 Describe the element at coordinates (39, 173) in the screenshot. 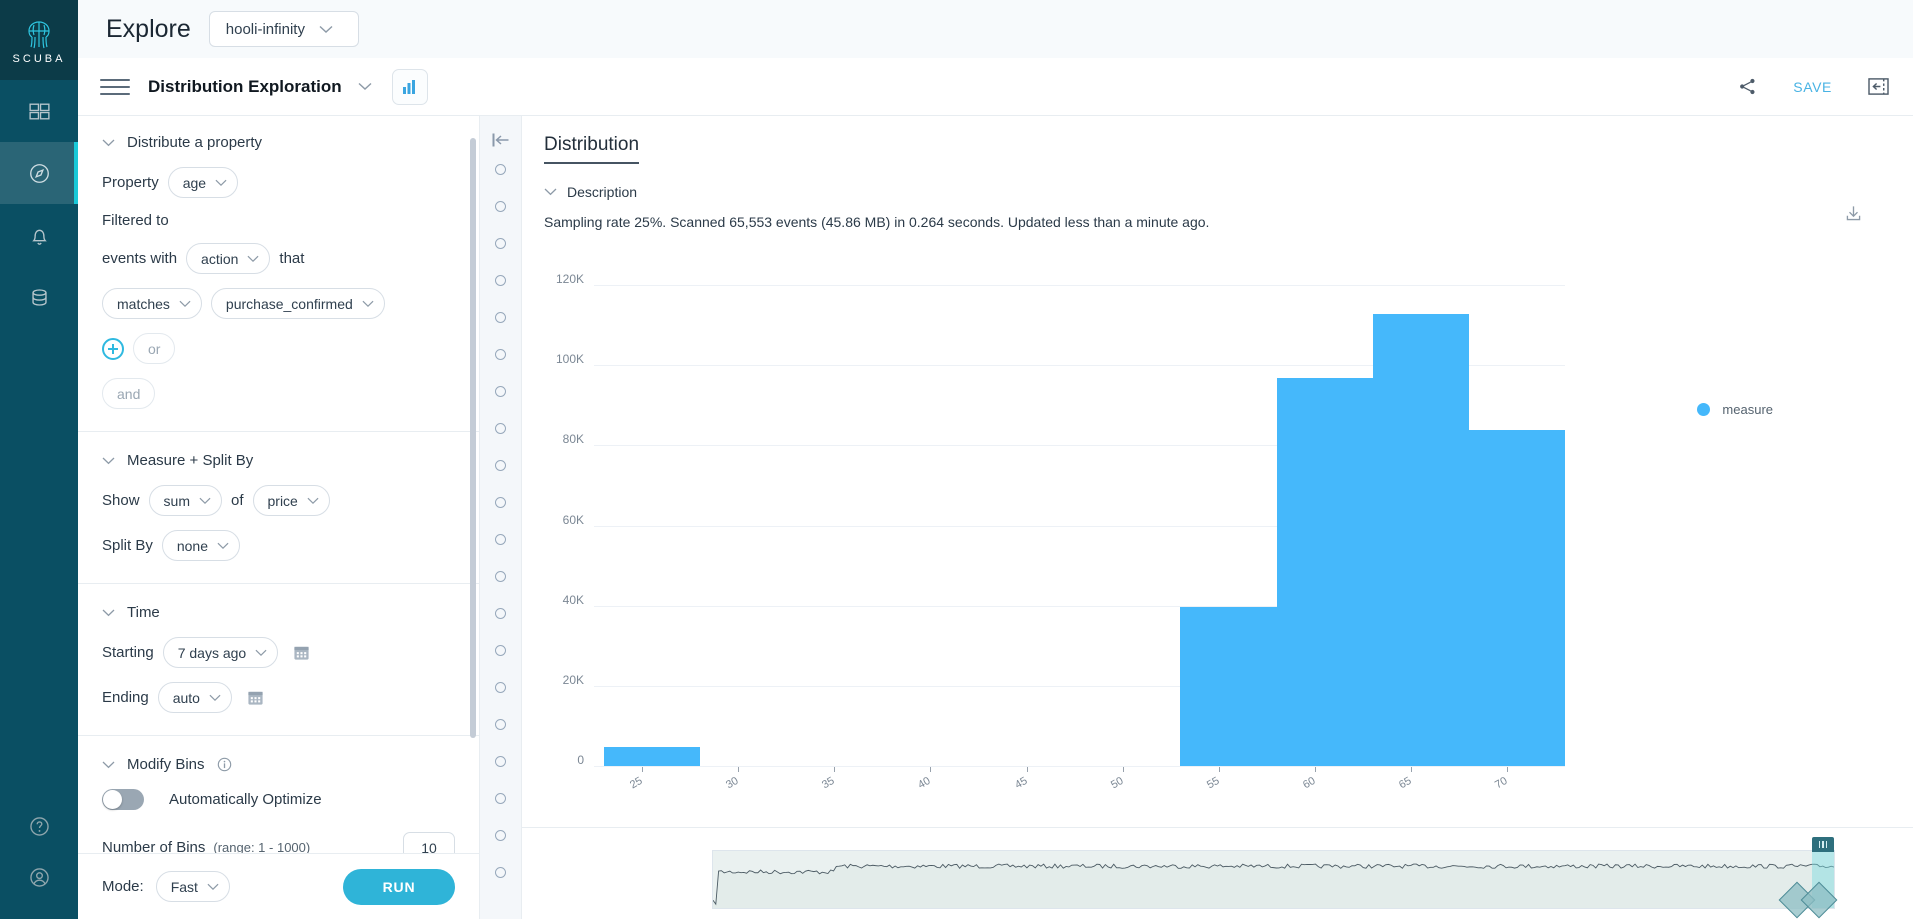

I see `rail-item-explore` at that location.